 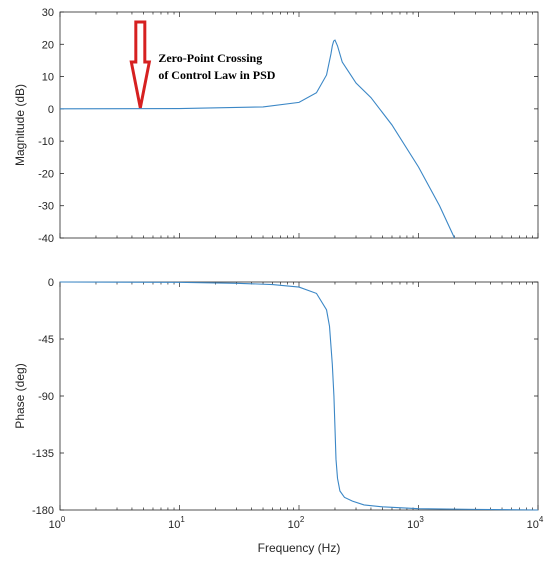 I want to click on y-tick-label: 10, so click(x=48, y=78).